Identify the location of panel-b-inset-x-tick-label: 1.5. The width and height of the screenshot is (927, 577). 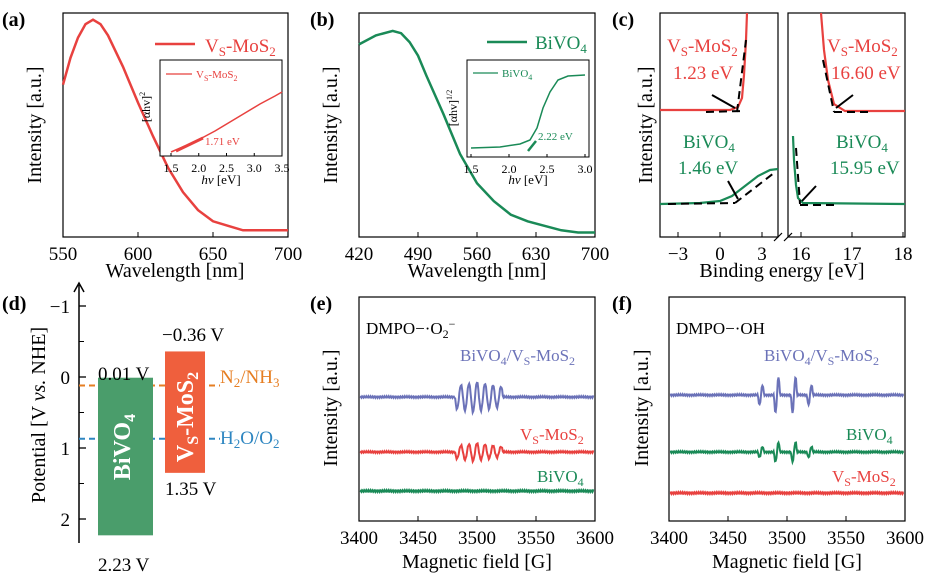
(471, 169).